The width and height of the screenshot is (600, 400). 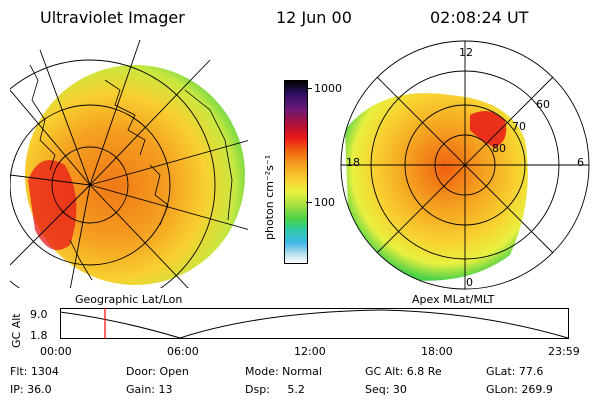 What do you see at coordinates (488, 129) in the screenshot?
I see `apex-bright-region` at bounding box center [488, 129].